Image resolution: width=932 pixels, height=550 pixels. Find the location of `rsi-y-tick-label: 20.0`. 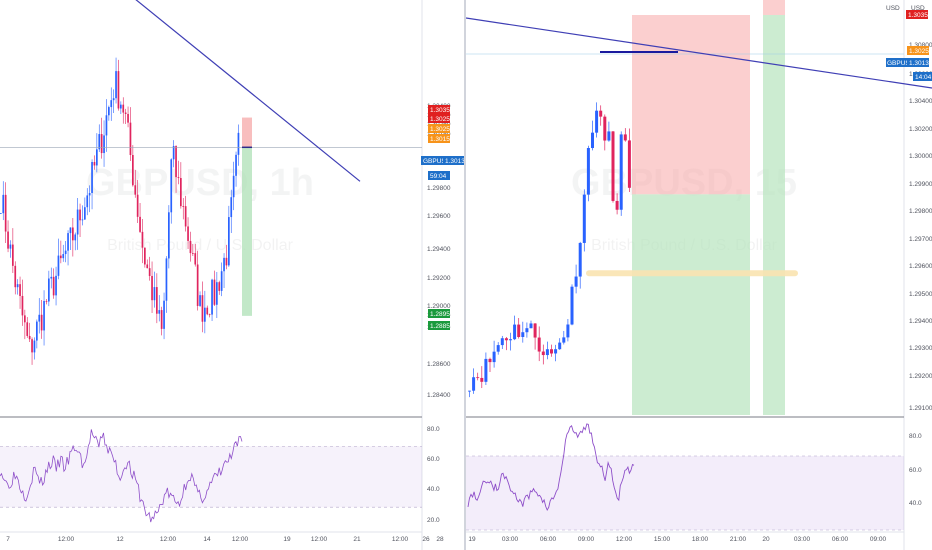

rsi-y-tick-label: 20.0 is located at coordinates (433, 520).